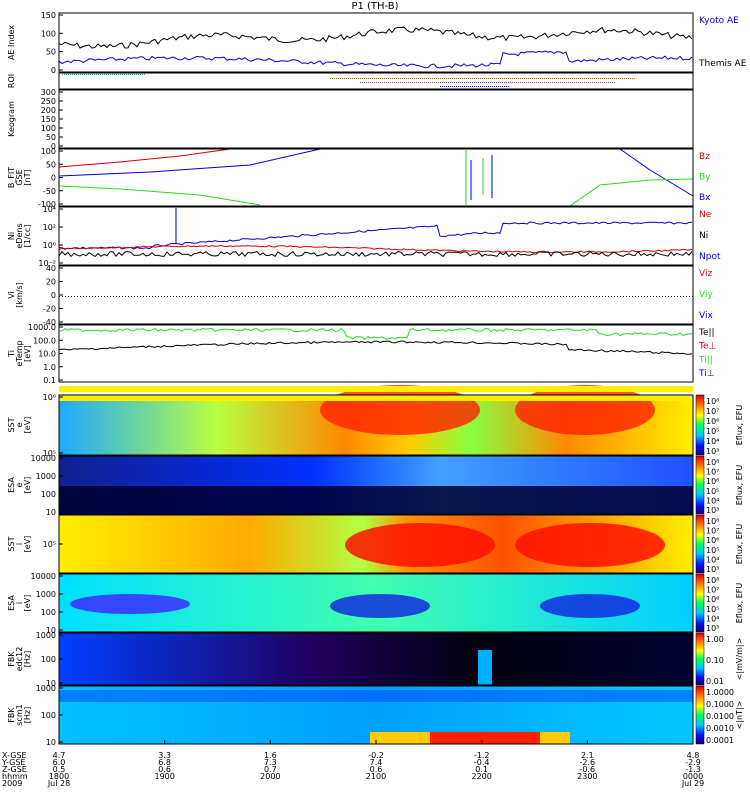 Image resolution: width=750 pixels, height=800 pixels. What do you see at coordinates (27, 715) in the screenshot?
I see `ylabel-fbk_scm: [Hz]` at bounding box center [27, 715].